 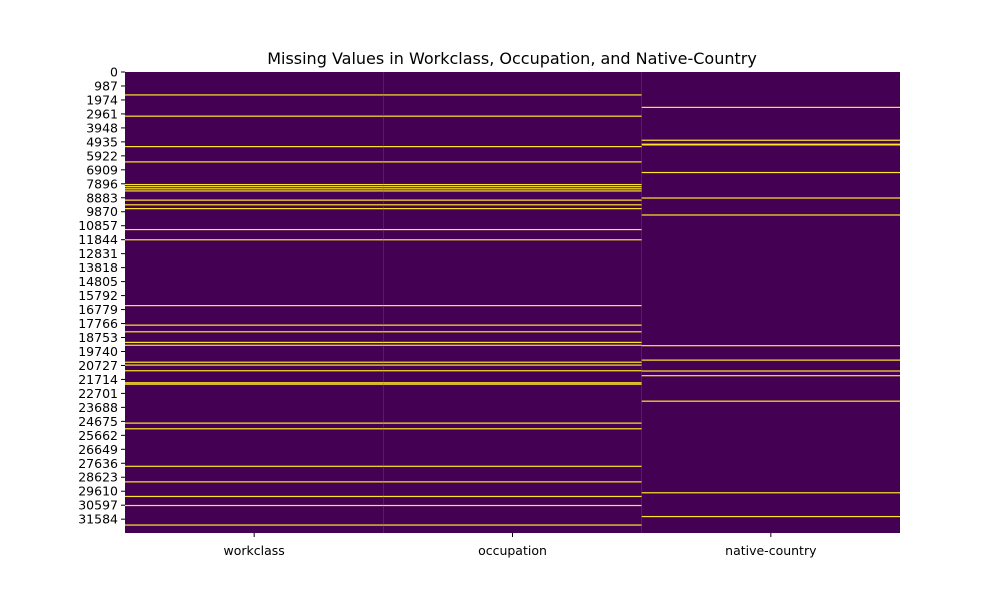 What do you see at coordinates (771, 550) in the screenshot?
I see `x-tick-label-native-country: native-country` at bounding box center [771, 550].